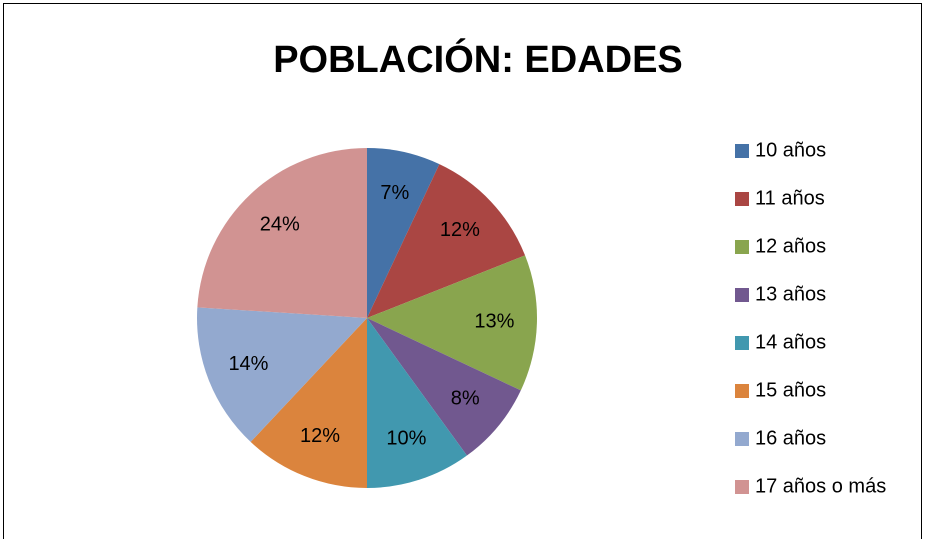  Describe the element at coordinates (394, 193) in the screenshot. I see `slice-label: 7%` at that location.